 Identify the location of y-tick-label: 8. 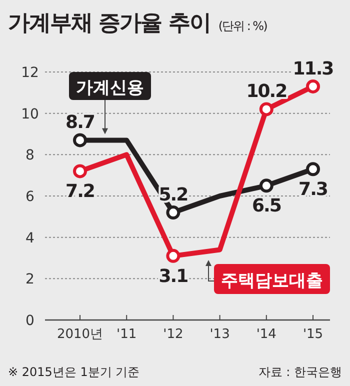
(30, 156).